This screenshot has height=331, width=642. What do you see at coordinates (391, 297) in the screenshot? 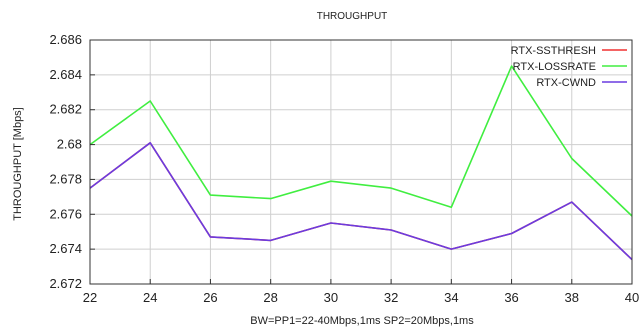
I see `x-tick-label: 32` at bounding box center [391, 297].